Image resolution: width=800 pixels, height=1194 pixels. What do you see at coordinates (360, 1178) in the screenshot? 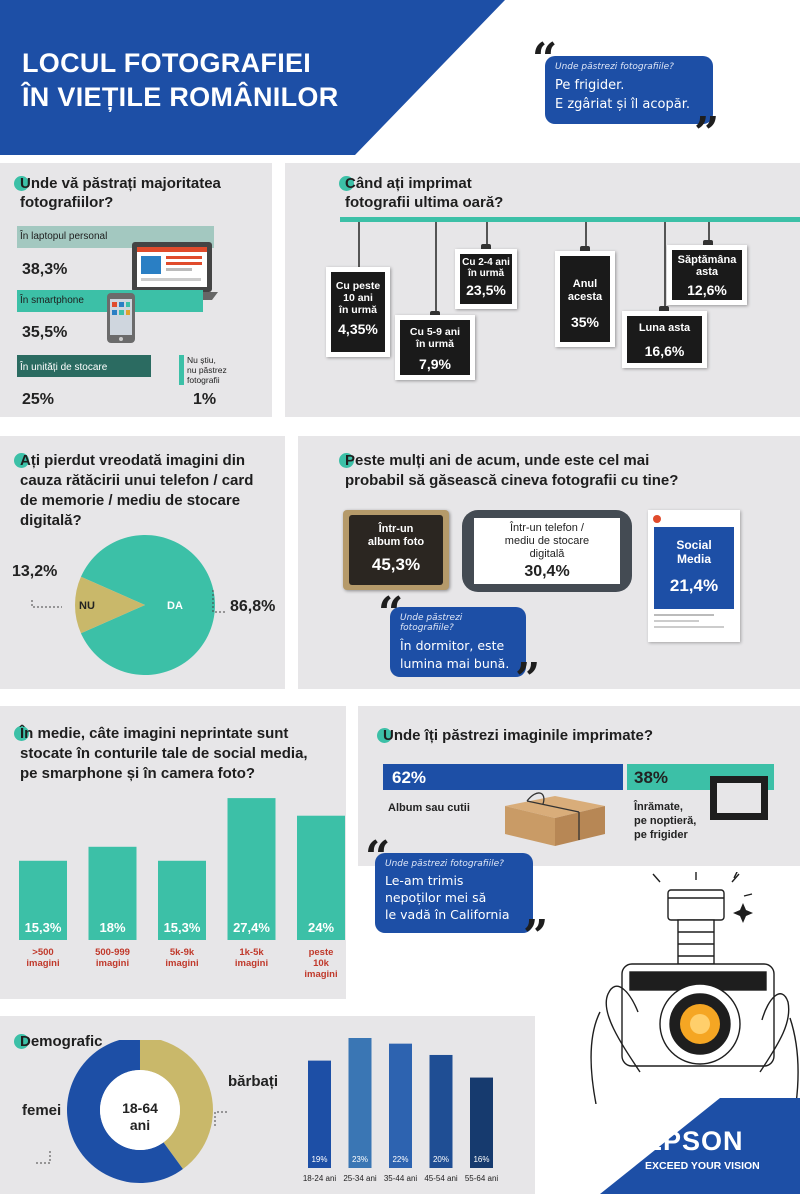
I see `bar-category-label: 25-34 ani` at bounding box center [360, 1178].